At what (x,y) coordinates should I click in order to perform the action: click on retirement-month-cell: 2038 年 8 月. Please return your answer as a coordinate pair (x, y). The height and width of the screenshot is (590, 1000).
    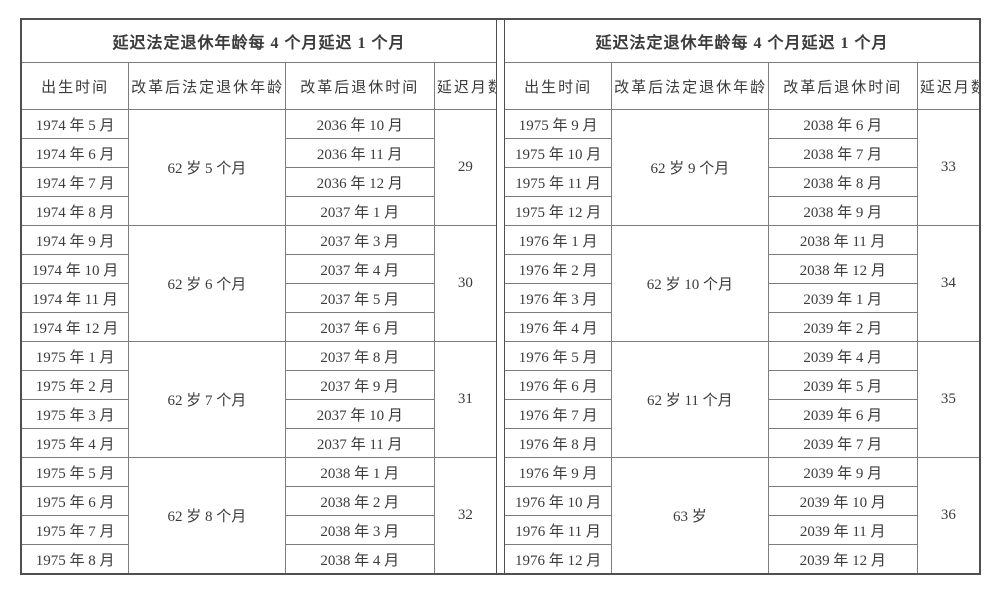
    Looking at the image, I should click on (842, 182).